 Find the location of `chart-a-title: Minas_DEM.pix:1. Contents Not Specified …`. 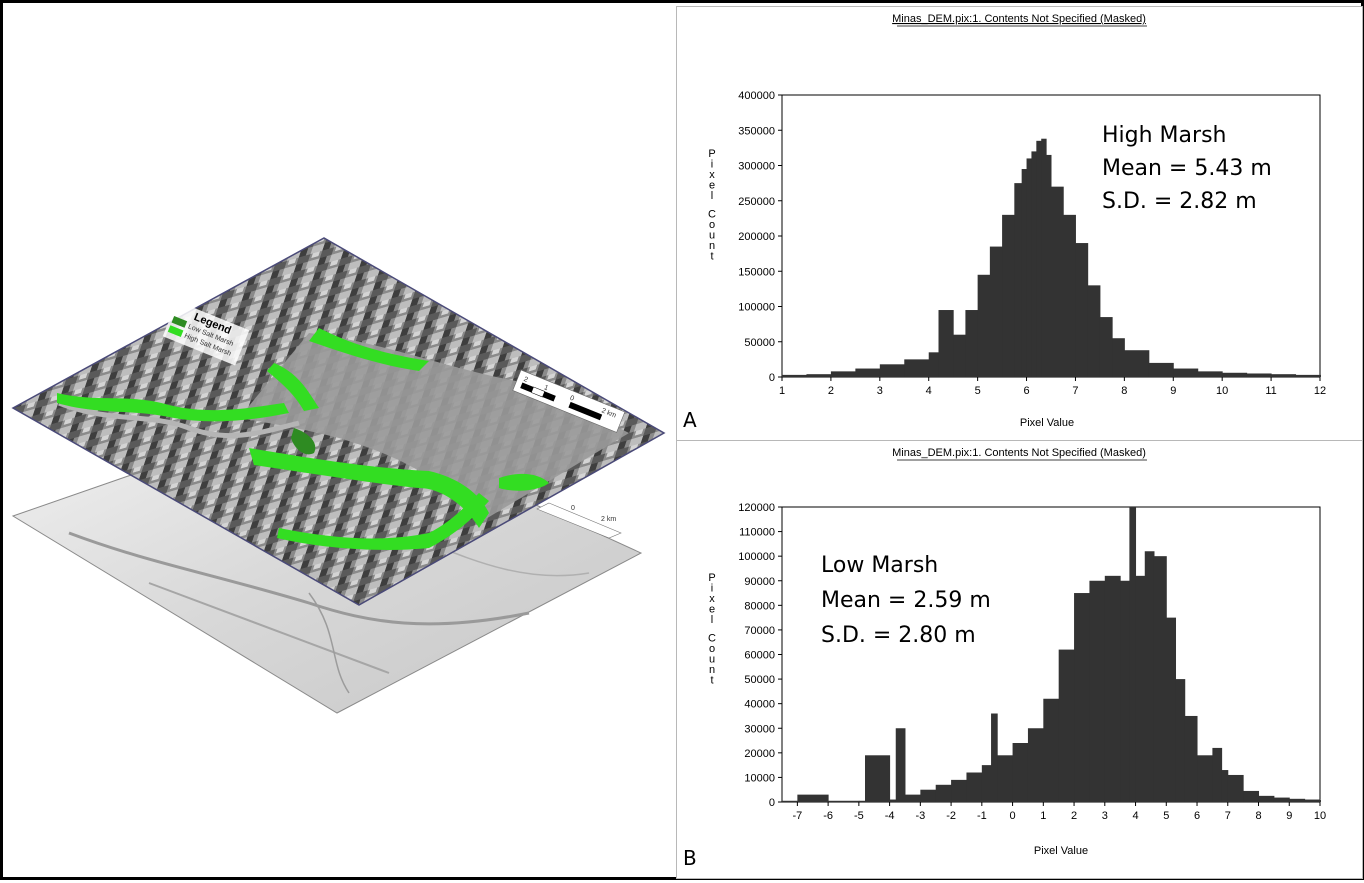

chart-a-title: Minas_DEM.pix:1. Contents Not Specified … is located at coordinates (1019, 19).